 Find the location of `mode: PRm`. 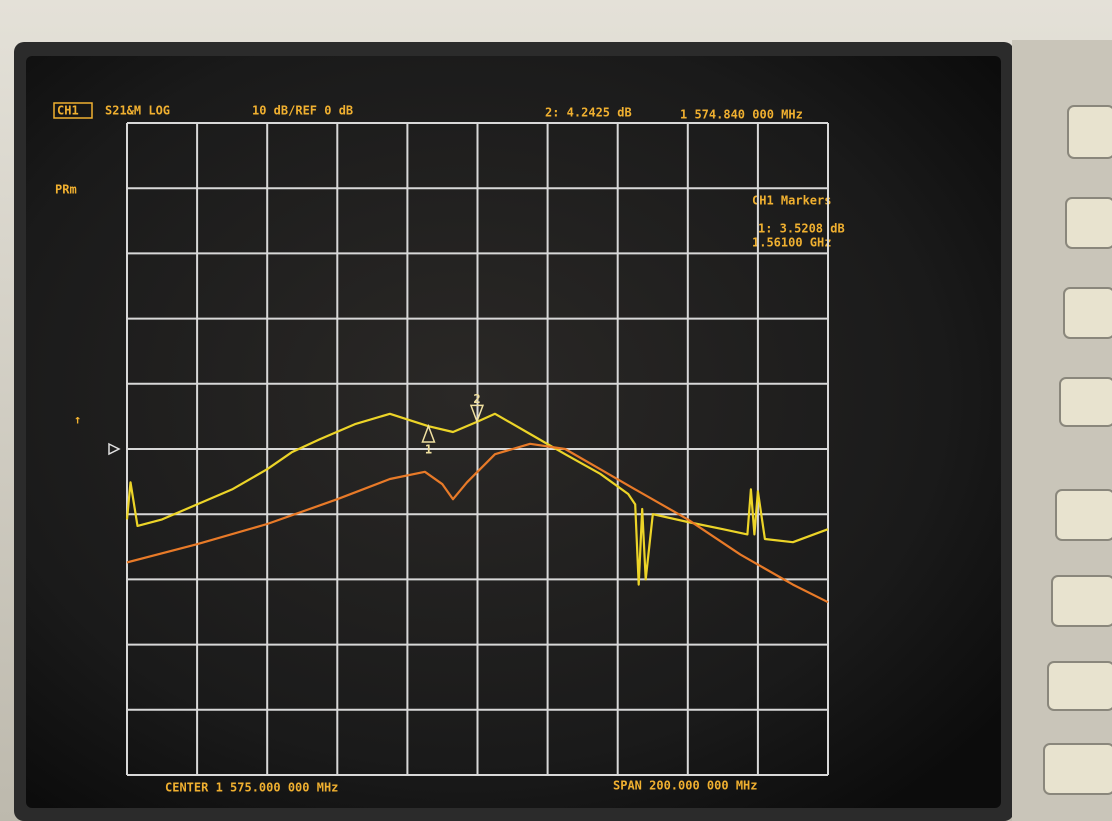

mode: PRm is located at coordinates (66, 190).